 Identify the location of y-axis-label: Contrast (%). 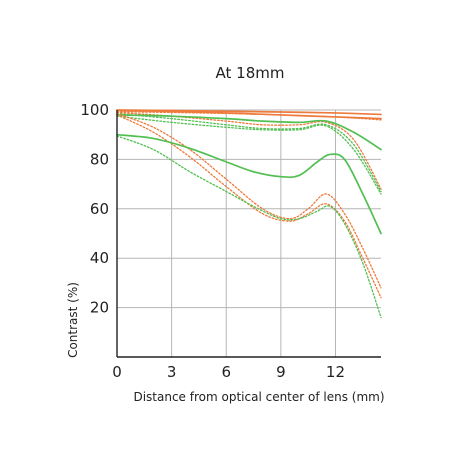
(73, 320).